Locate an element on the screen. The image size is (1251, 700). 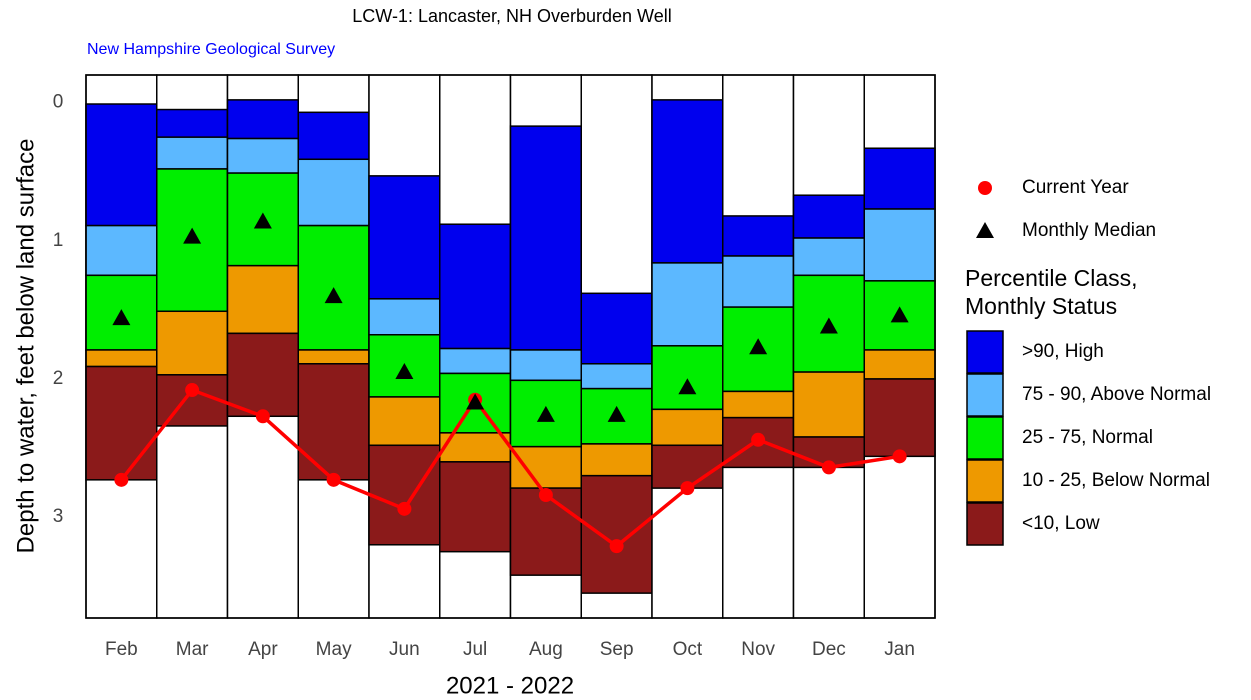
legend-label: 25 - 75, Normal is located at coordinates (1087, 437).